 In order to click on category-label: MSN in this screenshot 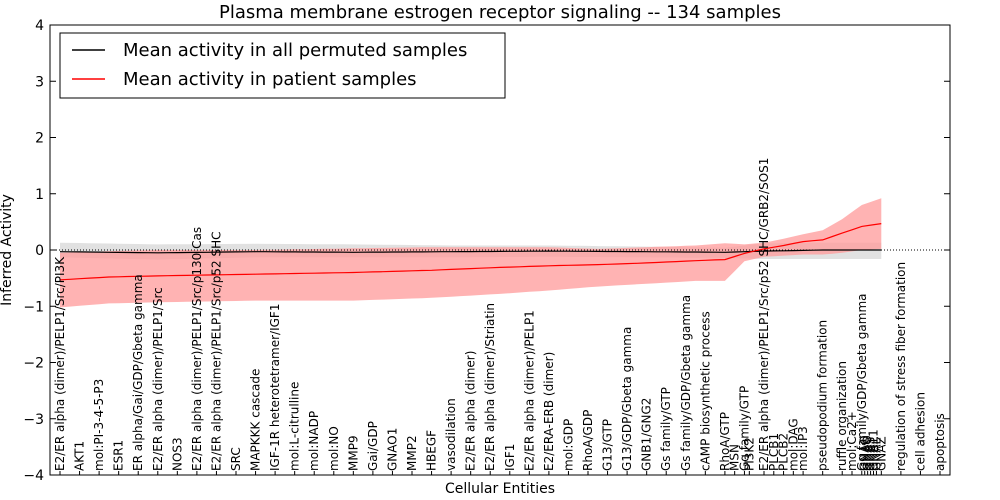, I will do `click(735, 457)`.